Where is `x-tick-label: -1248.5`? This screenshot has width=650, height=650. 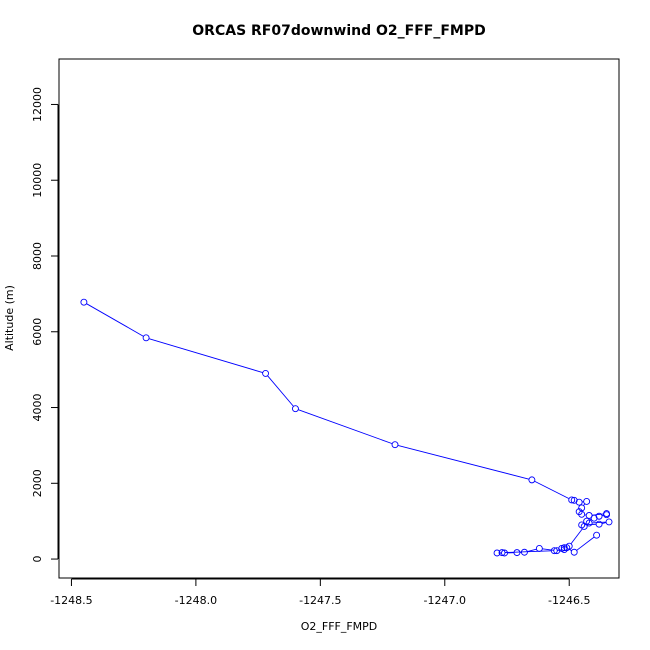 x-tick-label: -1248.5 is located at coordinates (71, 600).